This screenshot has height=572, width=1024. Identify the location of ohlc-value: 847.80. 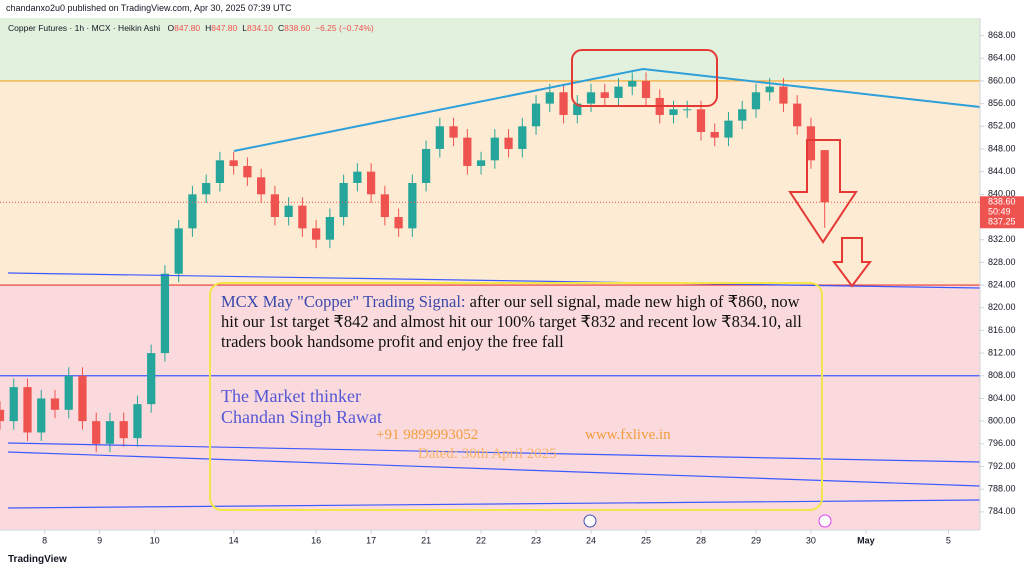
(224, 28).